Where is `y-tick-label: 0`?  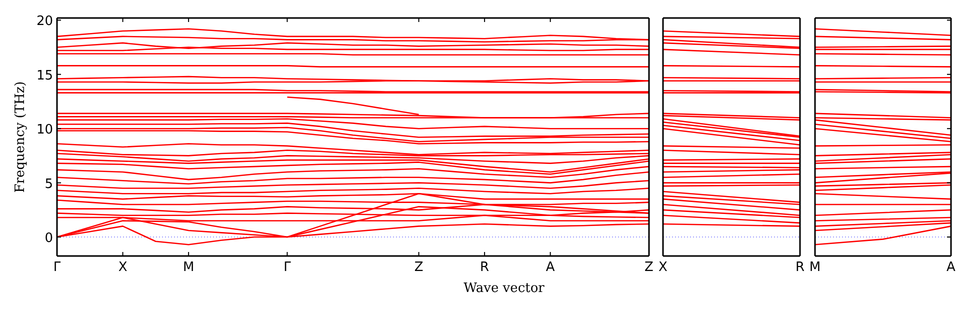 y-tick-label: 0 is located at coordinates (48, 238).